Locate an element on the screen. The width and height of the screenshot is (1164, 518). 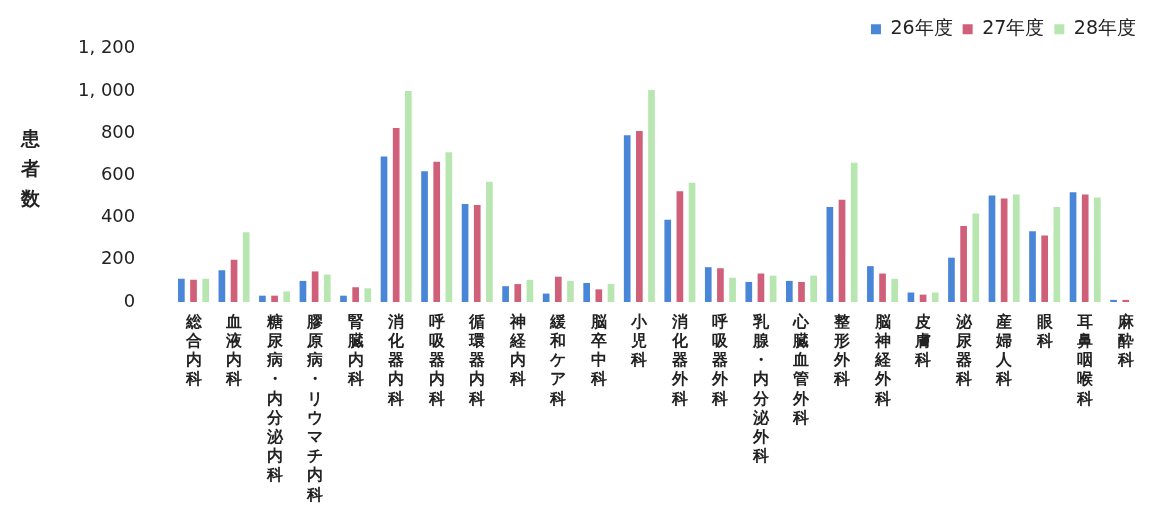
category-label: 糖尿病・内分泌内科 is located at coordinates (274, 398).